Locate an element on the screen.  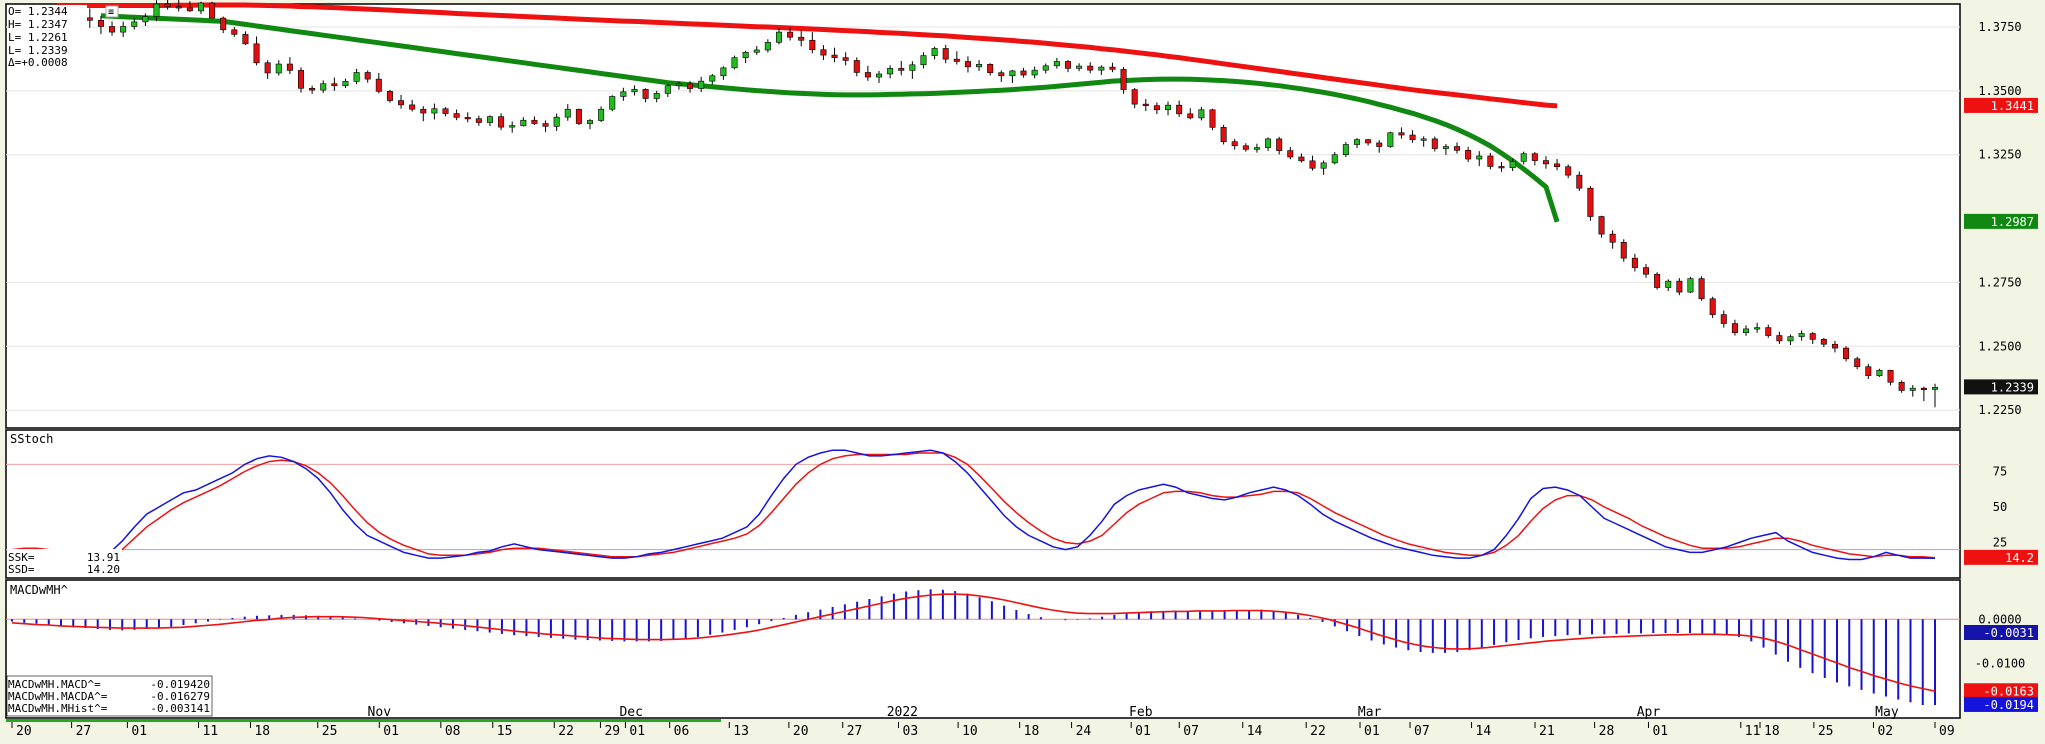
time-label: 09 is located at coordinates (1947, 731).